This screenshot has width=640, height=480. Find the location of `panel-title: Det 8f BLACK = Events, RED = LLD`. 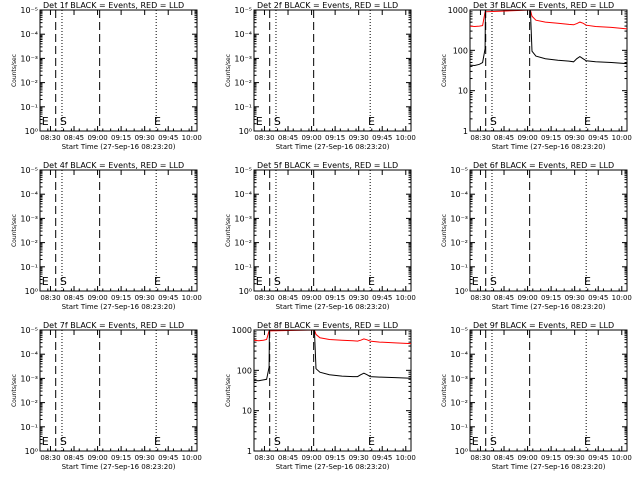

panel-title: Det 8f BLACK = Events, RED = LLD is located at coordinates (327, 325).